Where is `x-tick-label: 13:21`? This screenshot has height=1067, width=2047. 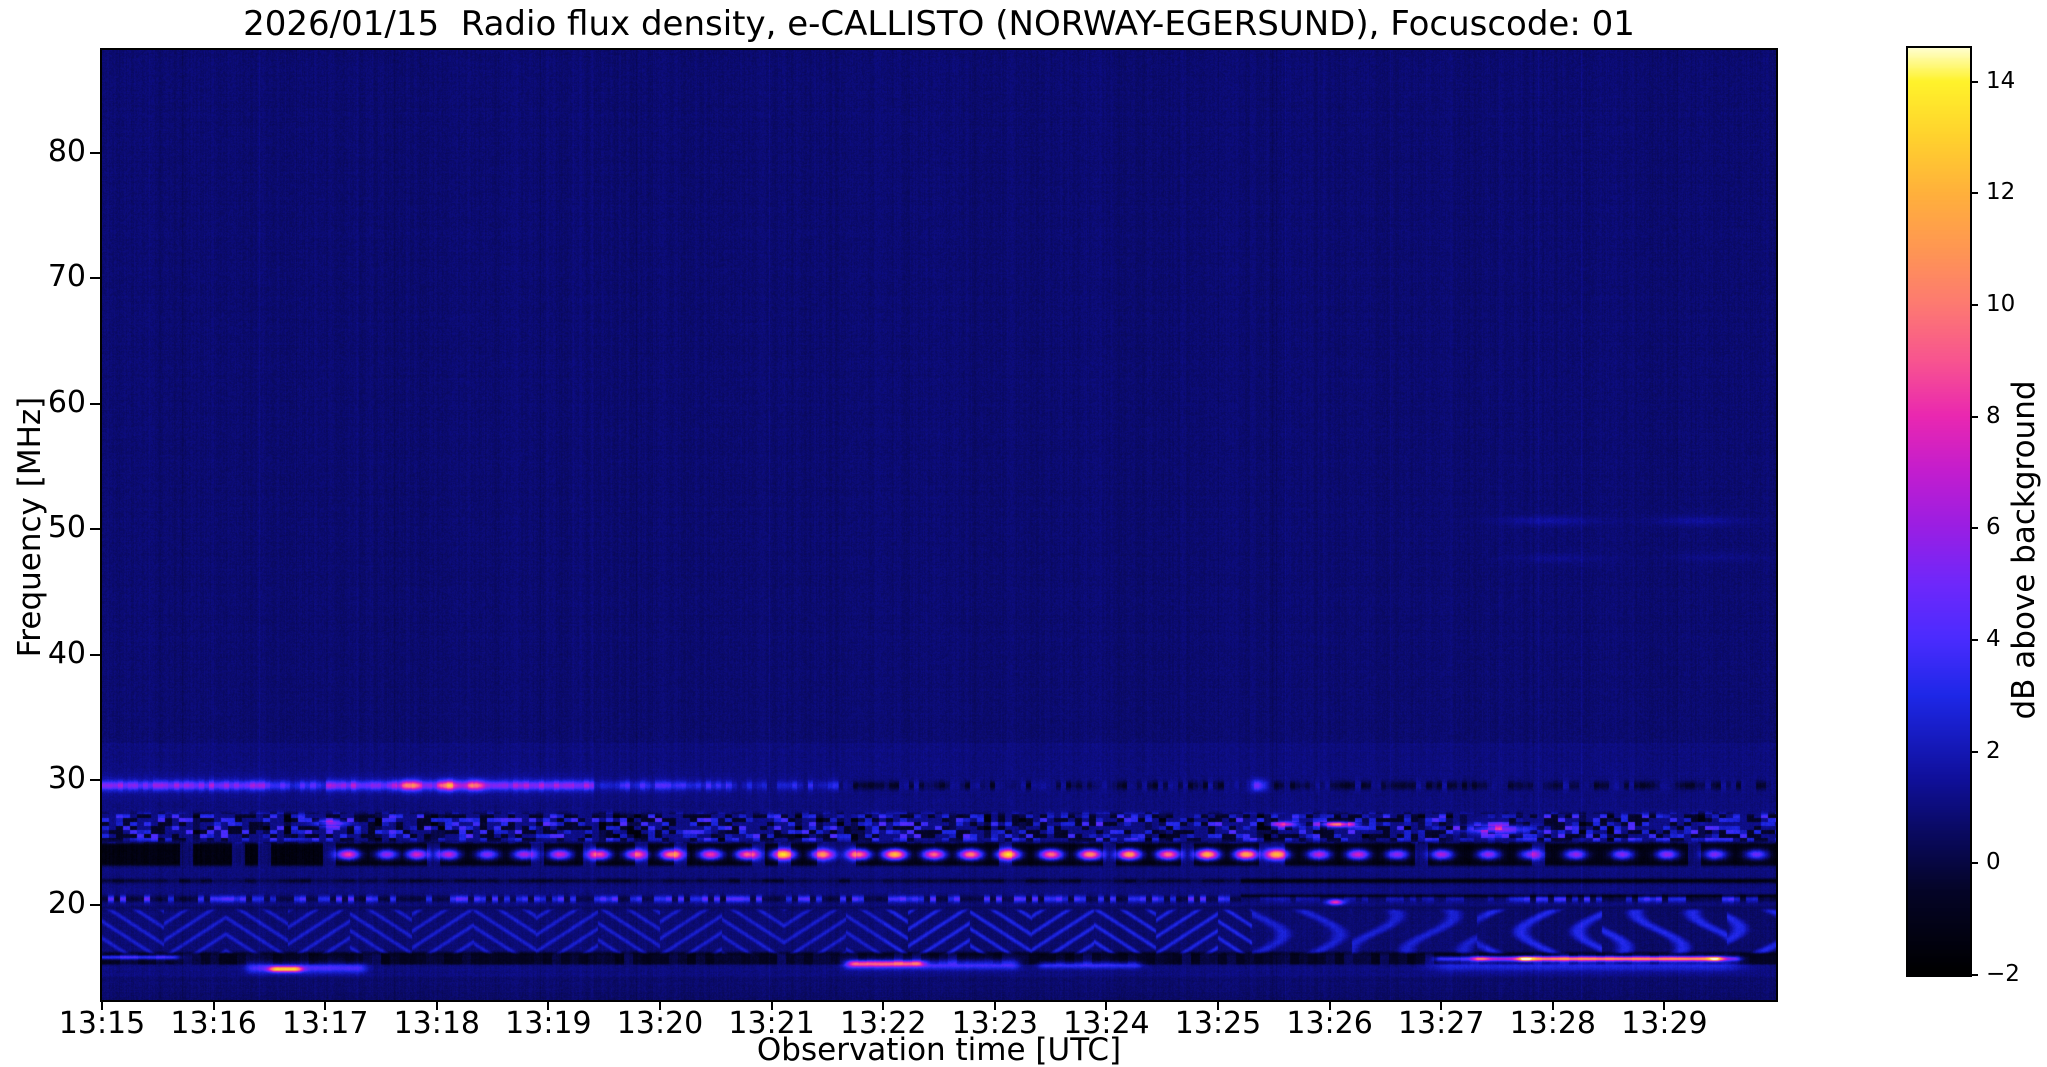
x-tick-label: 13:21 is located at coordinates (771, 1023).